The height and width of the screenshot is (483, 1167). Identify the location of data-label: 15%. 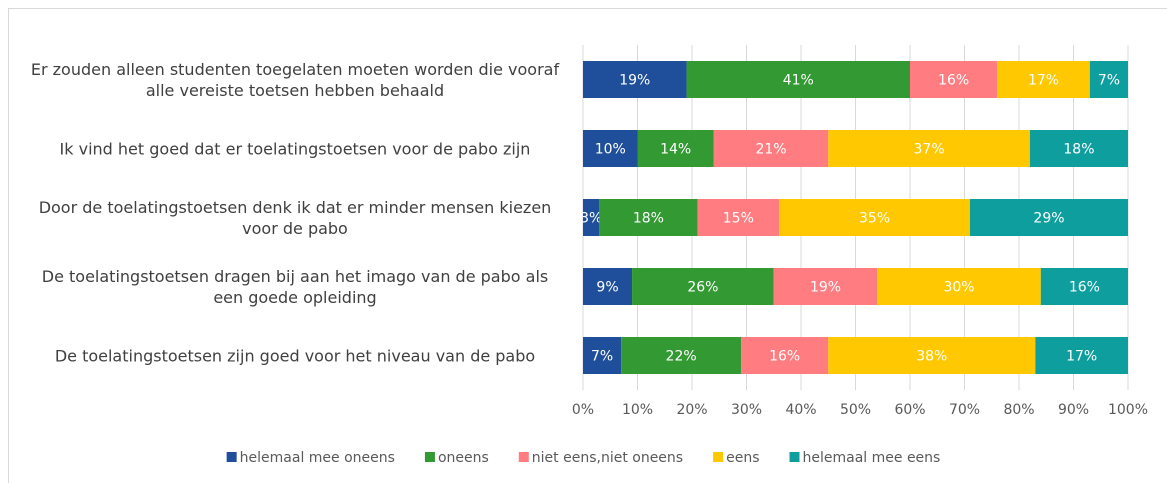
(738, 219).